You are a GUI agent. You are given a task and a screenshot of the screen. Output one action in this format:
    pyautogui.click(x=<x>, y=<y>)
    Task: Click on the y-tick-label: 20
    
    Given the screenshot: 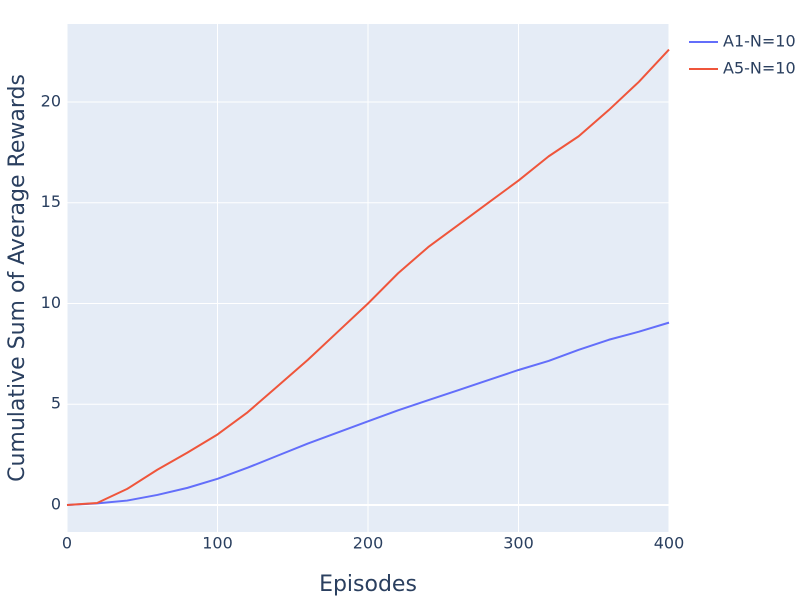 What is the action you would take?
    pyautogui.click(x=51, y=100)
    